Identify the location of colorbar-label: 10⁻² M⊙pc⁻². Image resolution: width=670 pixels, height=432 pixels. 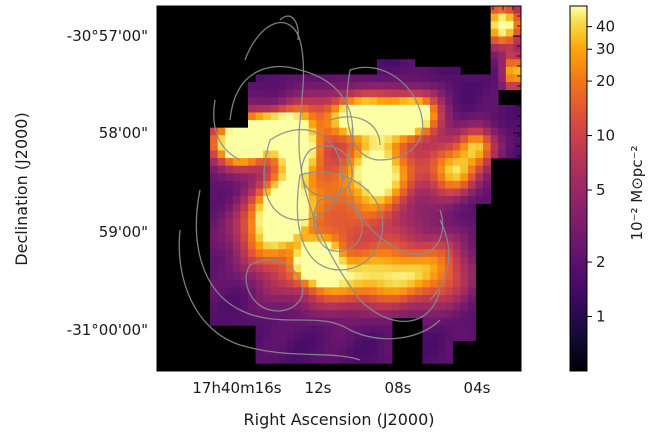
(637, 193).